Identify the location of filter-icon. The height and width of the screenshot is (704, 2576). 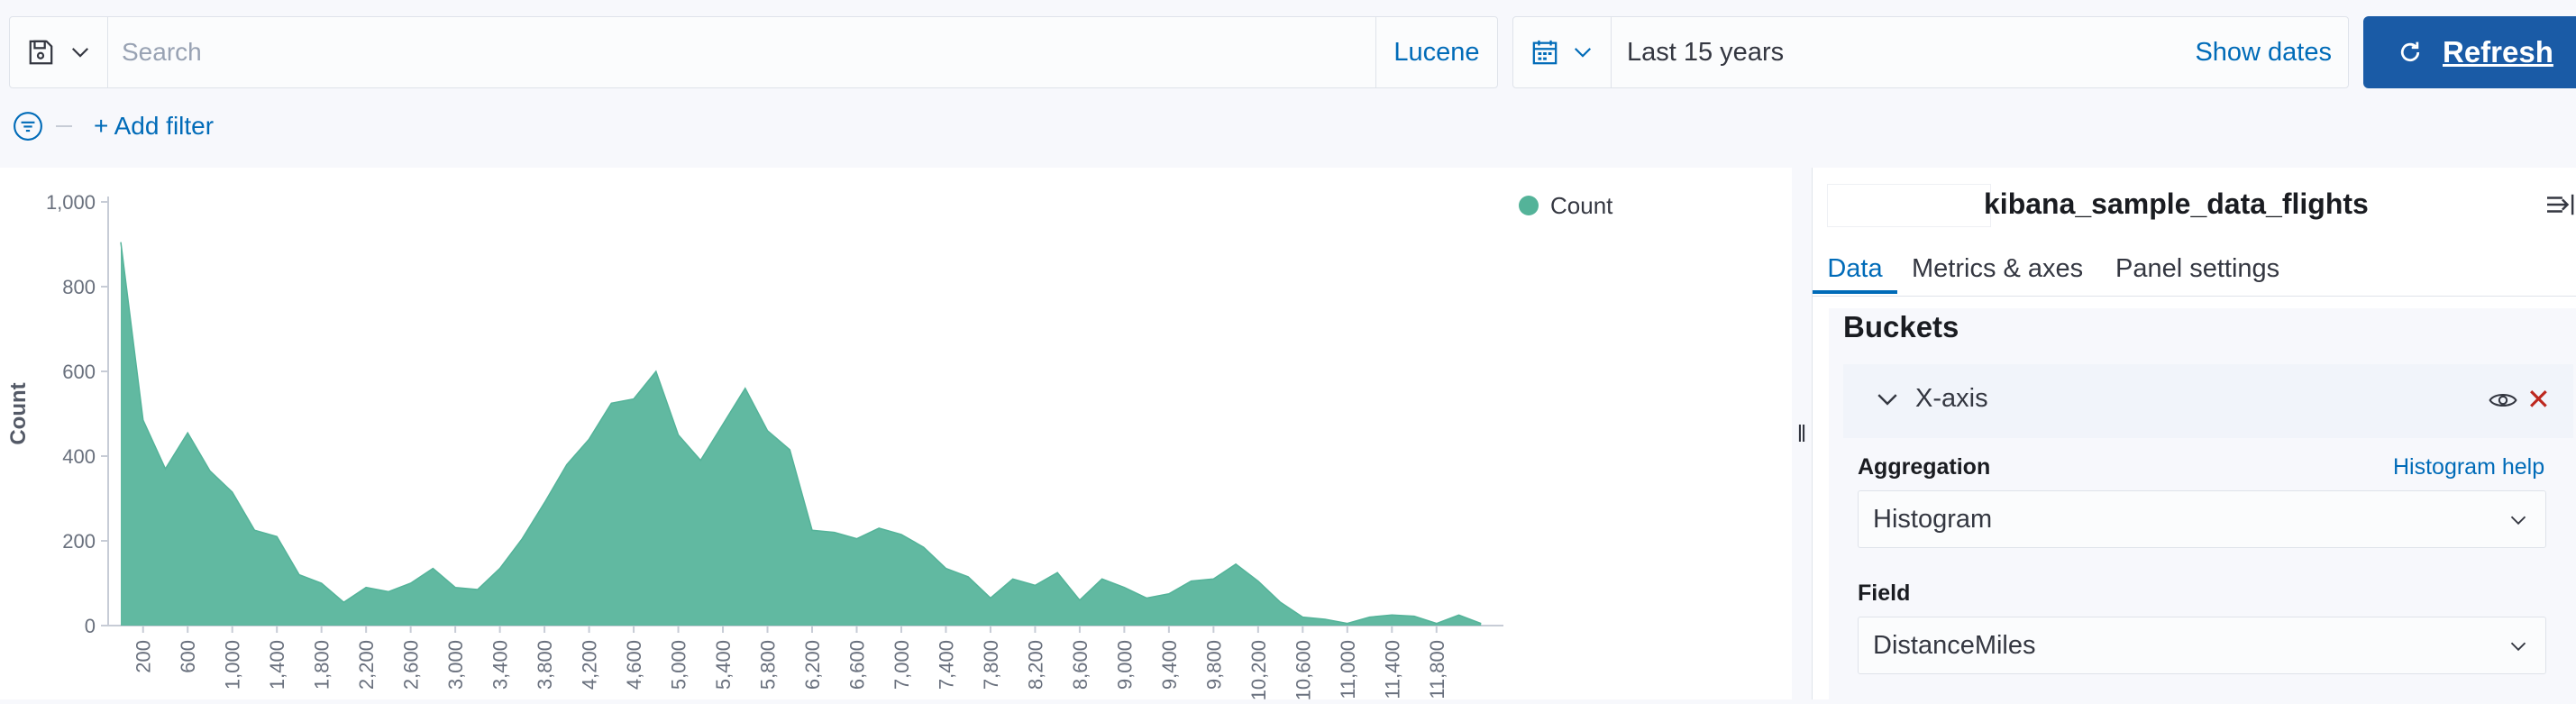
(28, 126).